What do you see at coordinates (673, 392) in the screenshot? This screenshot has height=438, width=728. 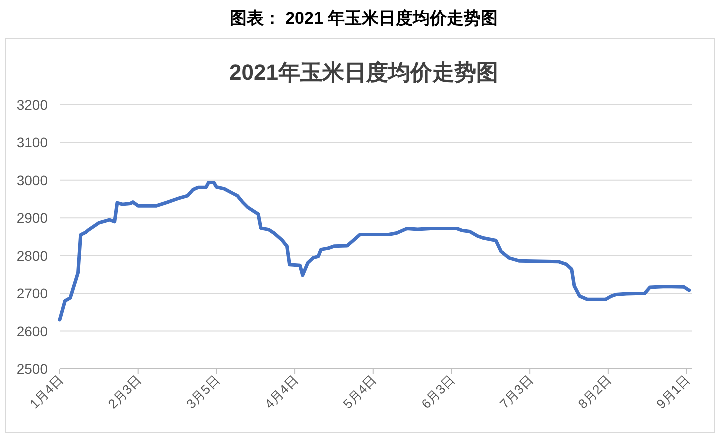 I see `x-tick-label: 9月1日` at bounding box center [673, 392].